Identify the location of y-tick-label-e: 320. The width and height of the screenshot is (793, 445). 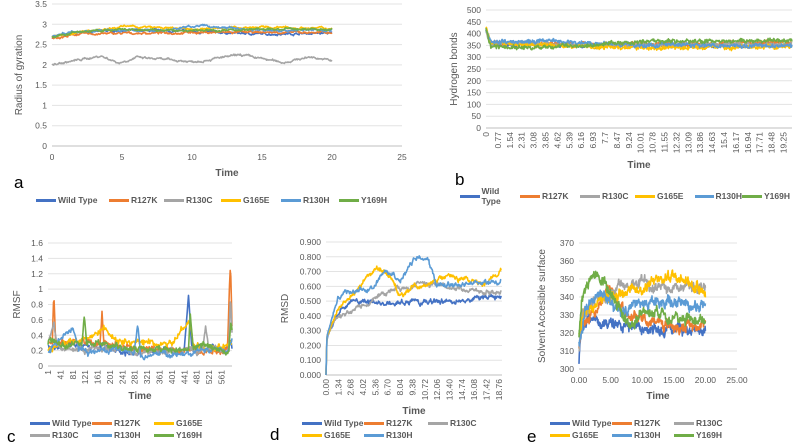
(567, 333).